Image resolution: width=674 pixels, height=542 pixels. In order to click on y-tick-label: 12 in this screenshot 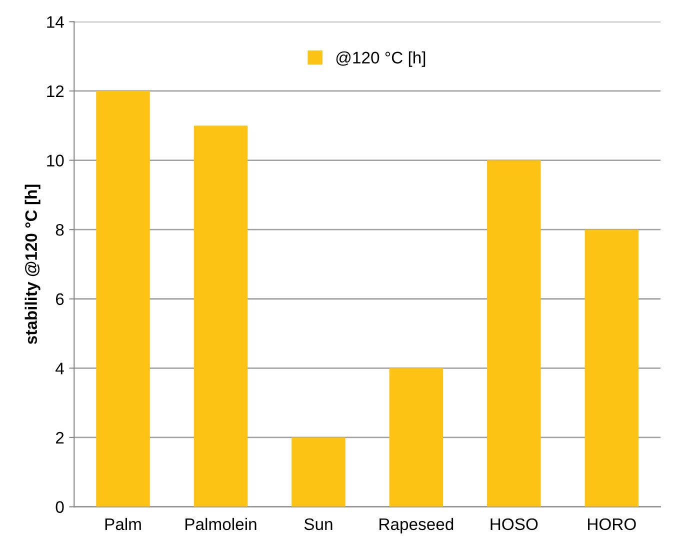, I will do `click(55, 91)`.